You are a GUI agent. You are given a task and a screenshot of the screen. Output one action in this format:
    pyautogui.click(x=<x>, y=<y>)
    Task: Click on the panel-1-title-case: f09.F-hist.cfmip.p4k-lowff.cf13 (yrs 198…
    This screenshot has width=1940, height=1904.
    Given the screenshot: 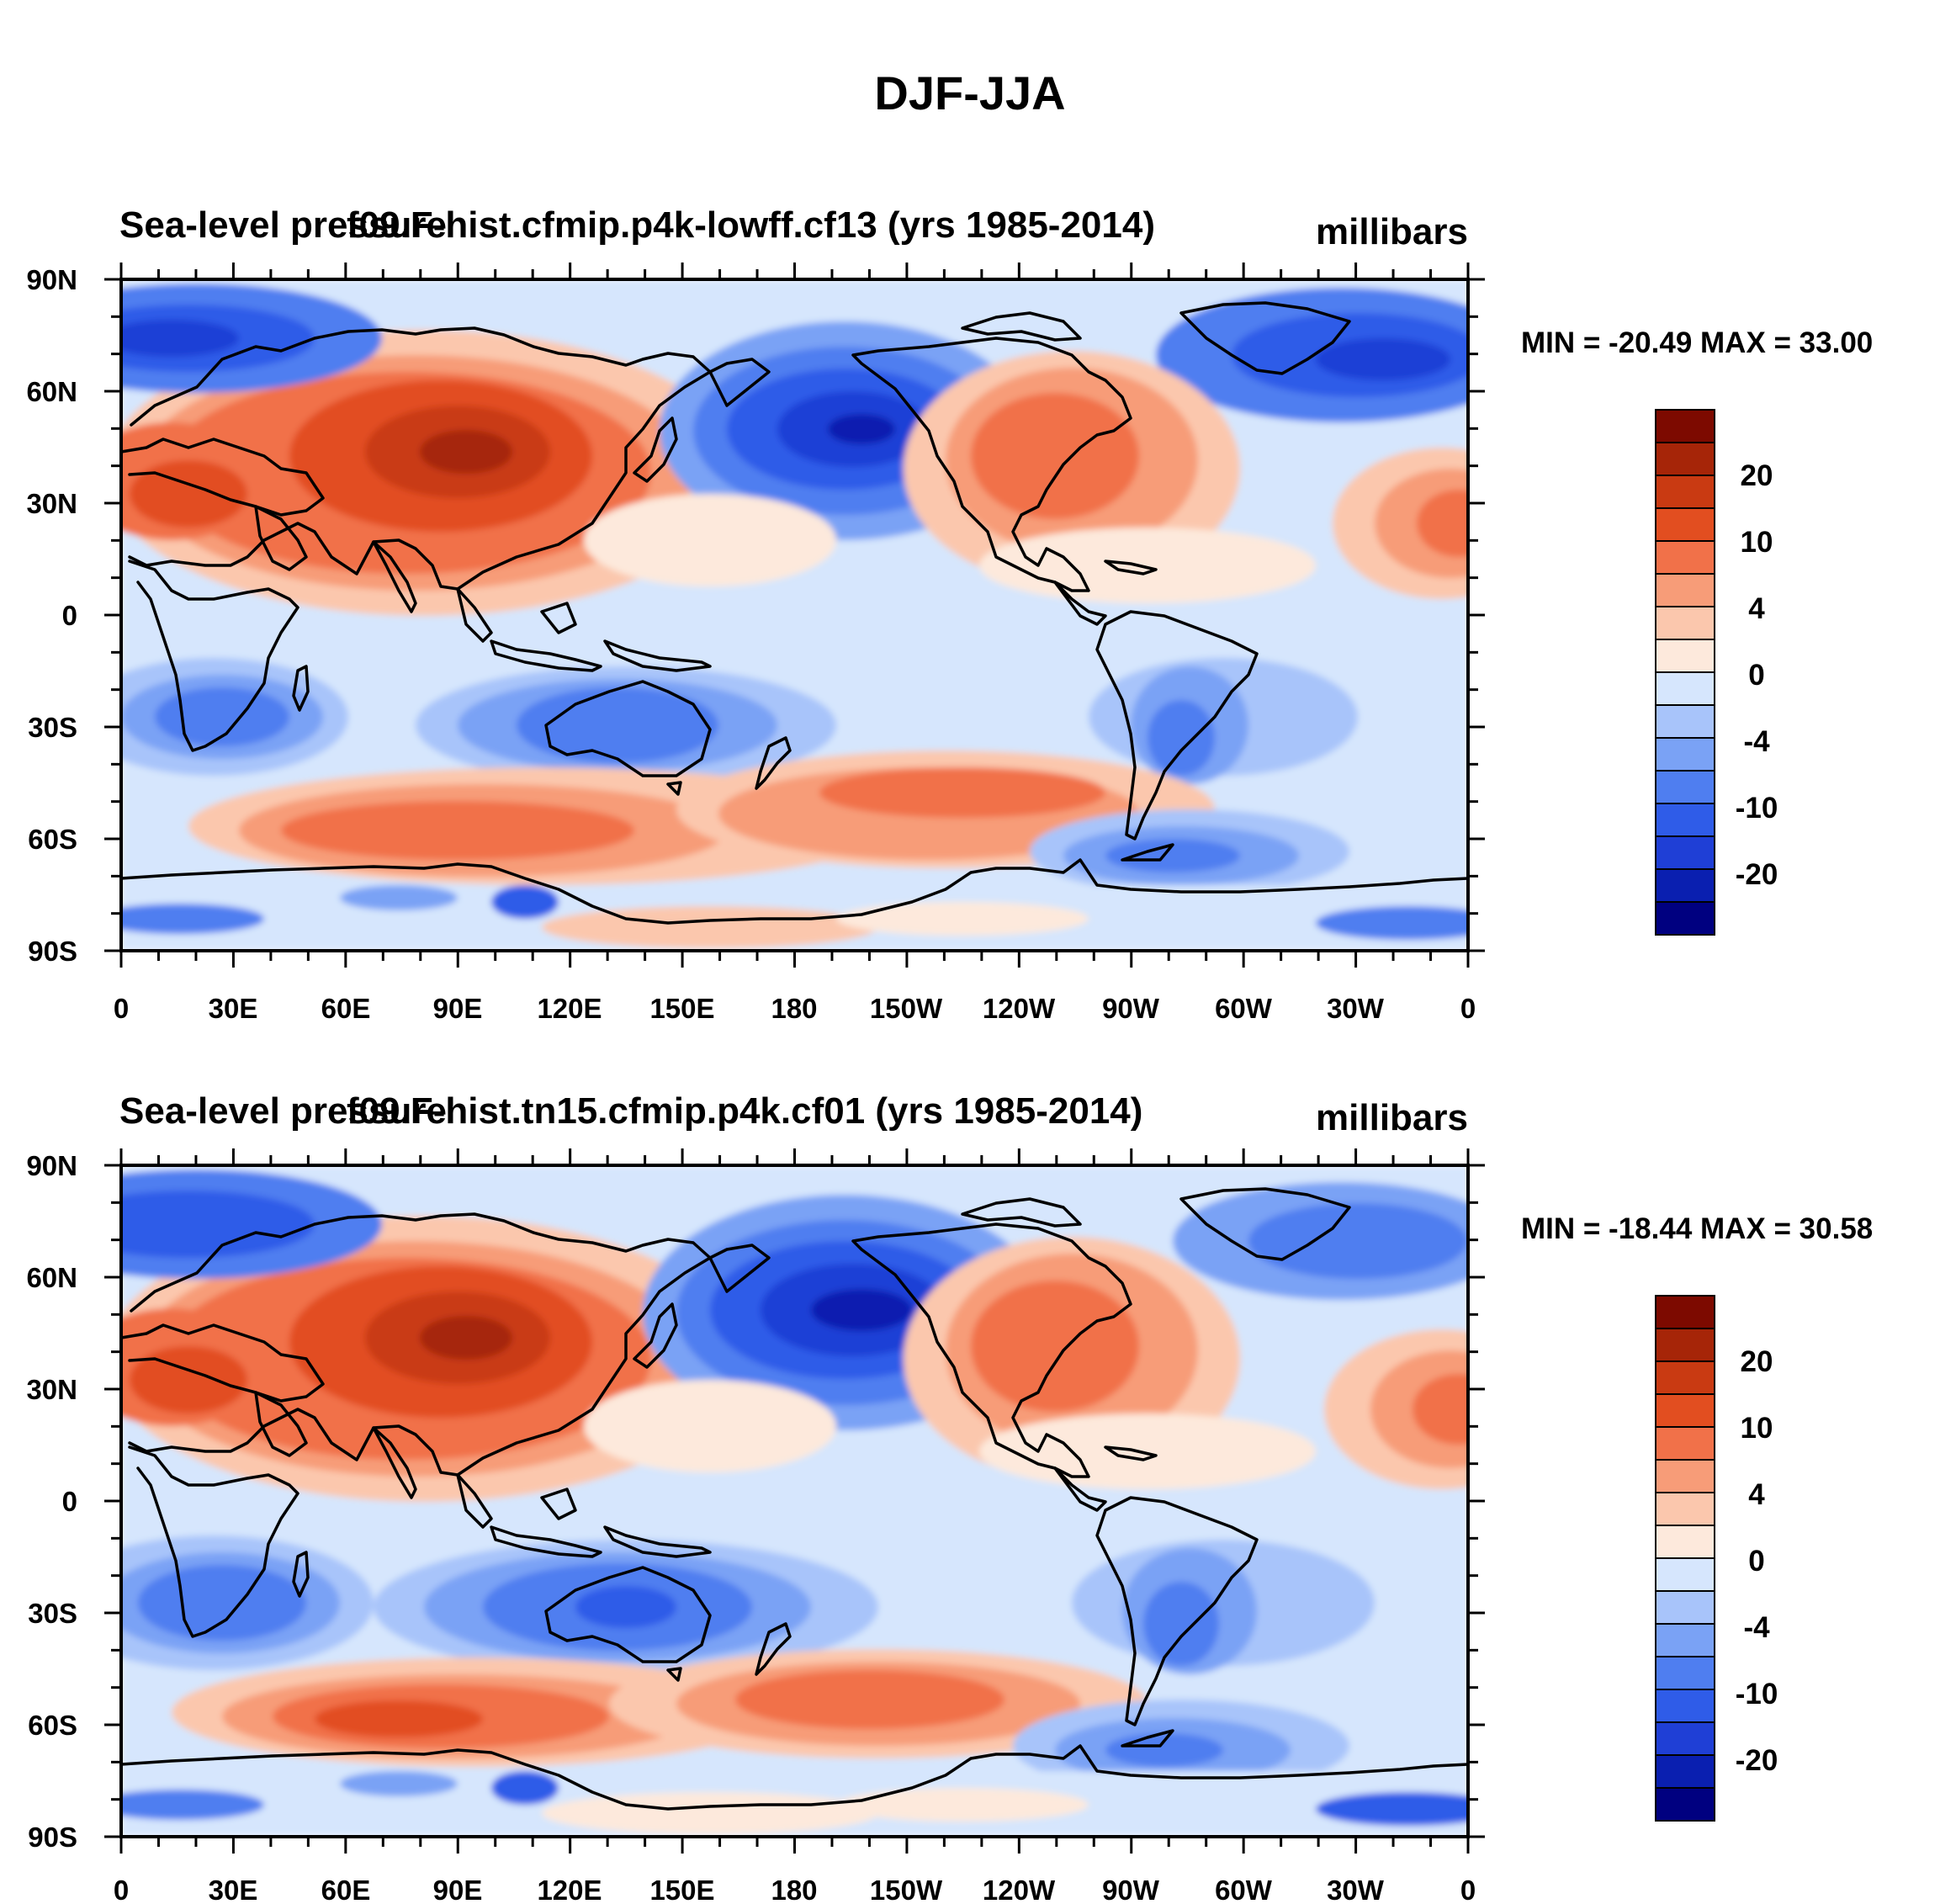 What is the action you would take?
    pyautogui.click(x=751, y=225)
    